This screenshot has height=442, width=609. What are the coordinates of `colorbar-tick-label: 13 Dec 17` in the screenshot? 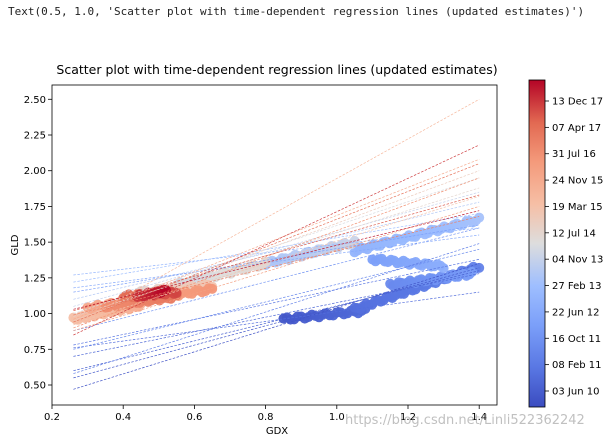 It's located at (577, 102).